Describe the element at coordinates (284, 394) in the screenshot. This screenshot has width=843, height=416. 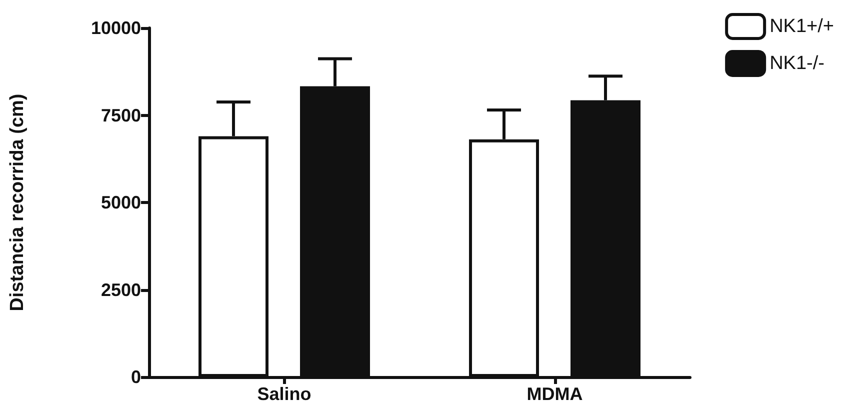
I see `x-tick-label: Salino` at that location.